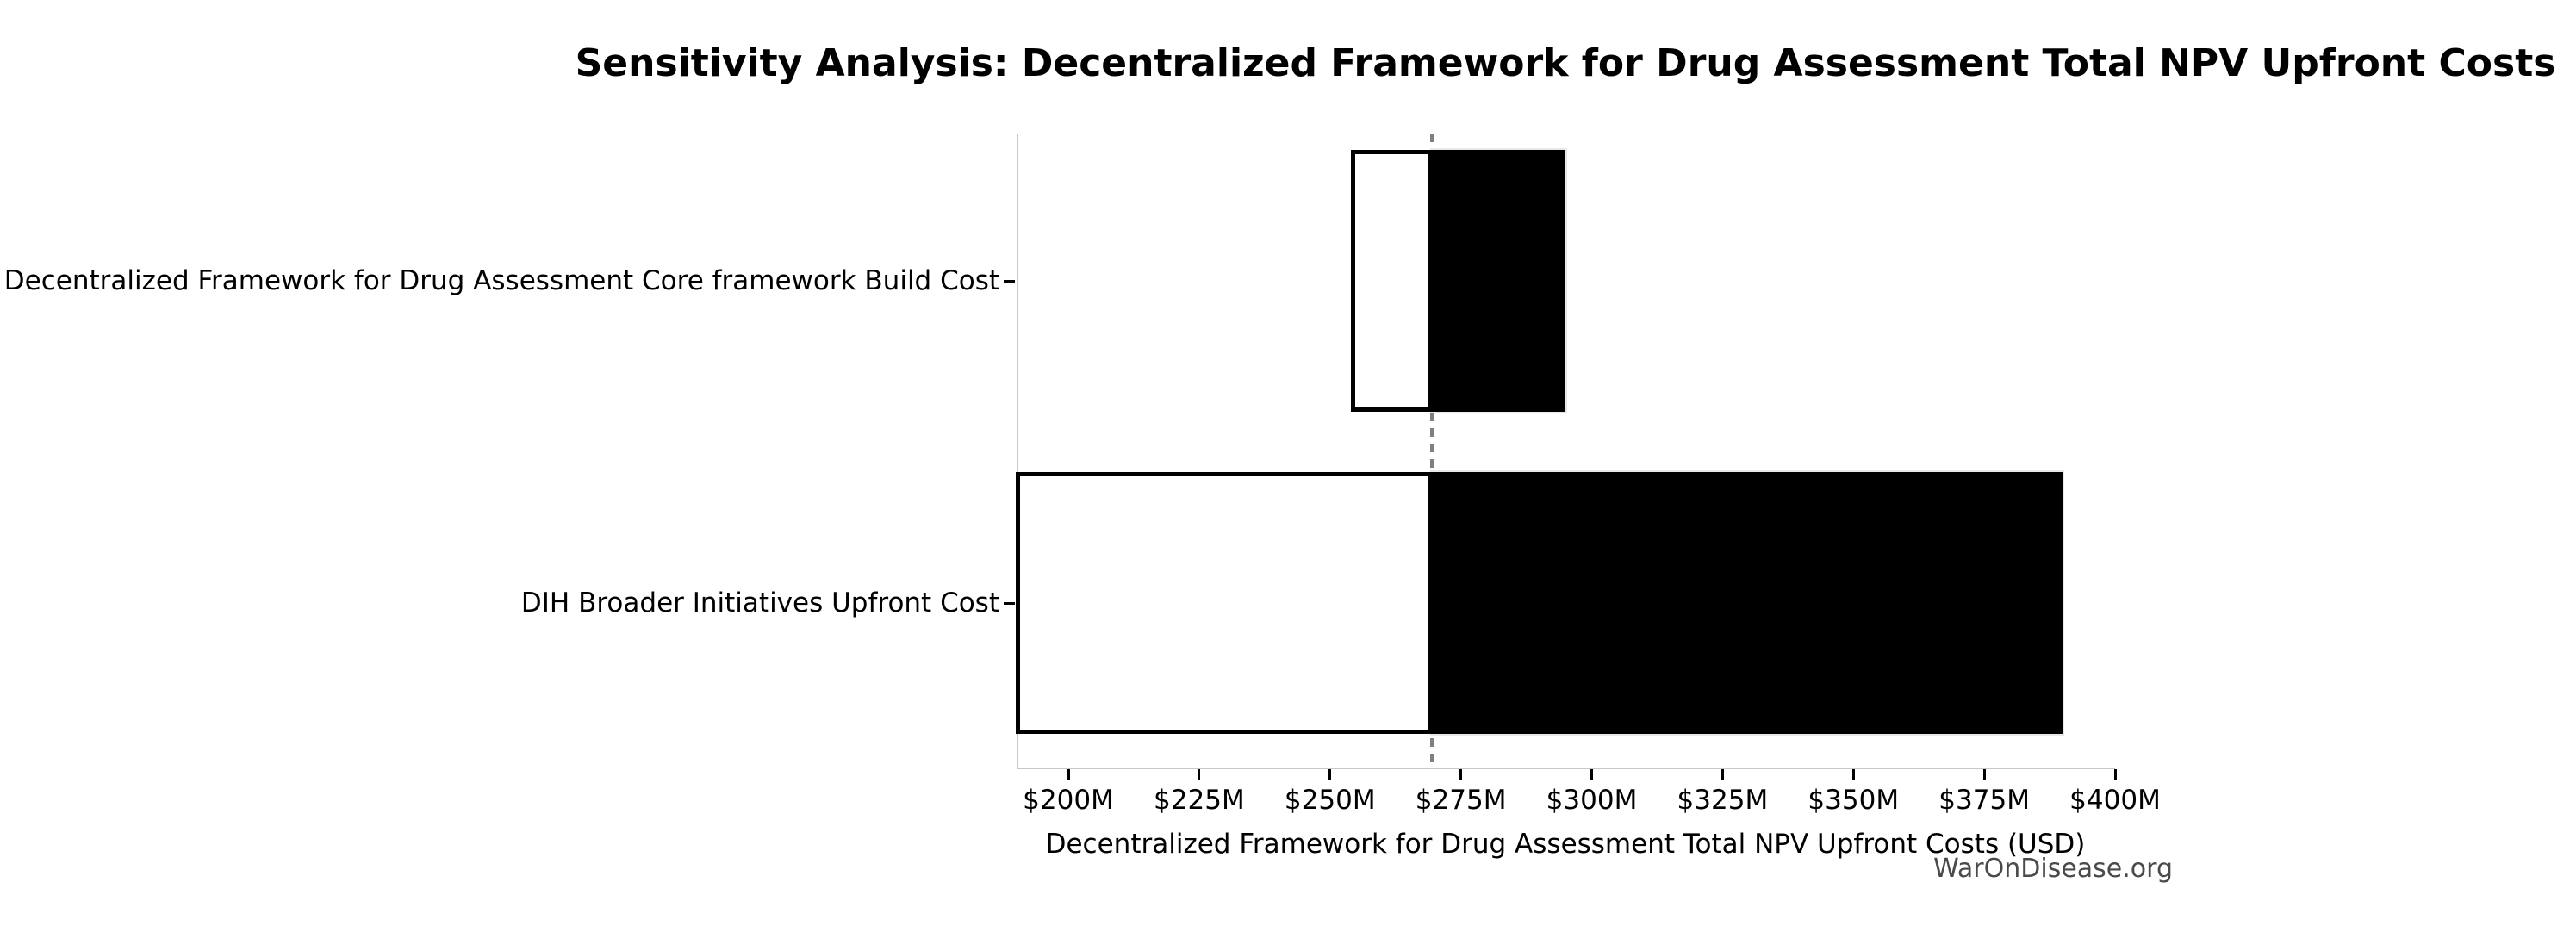 Image resolution: width=2576 pixels, height=926 pixels. What do you see at coordinates (2115, 800) in the screenshot?
I see `x-tick-label: $400M` at bounding box center [2115, 800].